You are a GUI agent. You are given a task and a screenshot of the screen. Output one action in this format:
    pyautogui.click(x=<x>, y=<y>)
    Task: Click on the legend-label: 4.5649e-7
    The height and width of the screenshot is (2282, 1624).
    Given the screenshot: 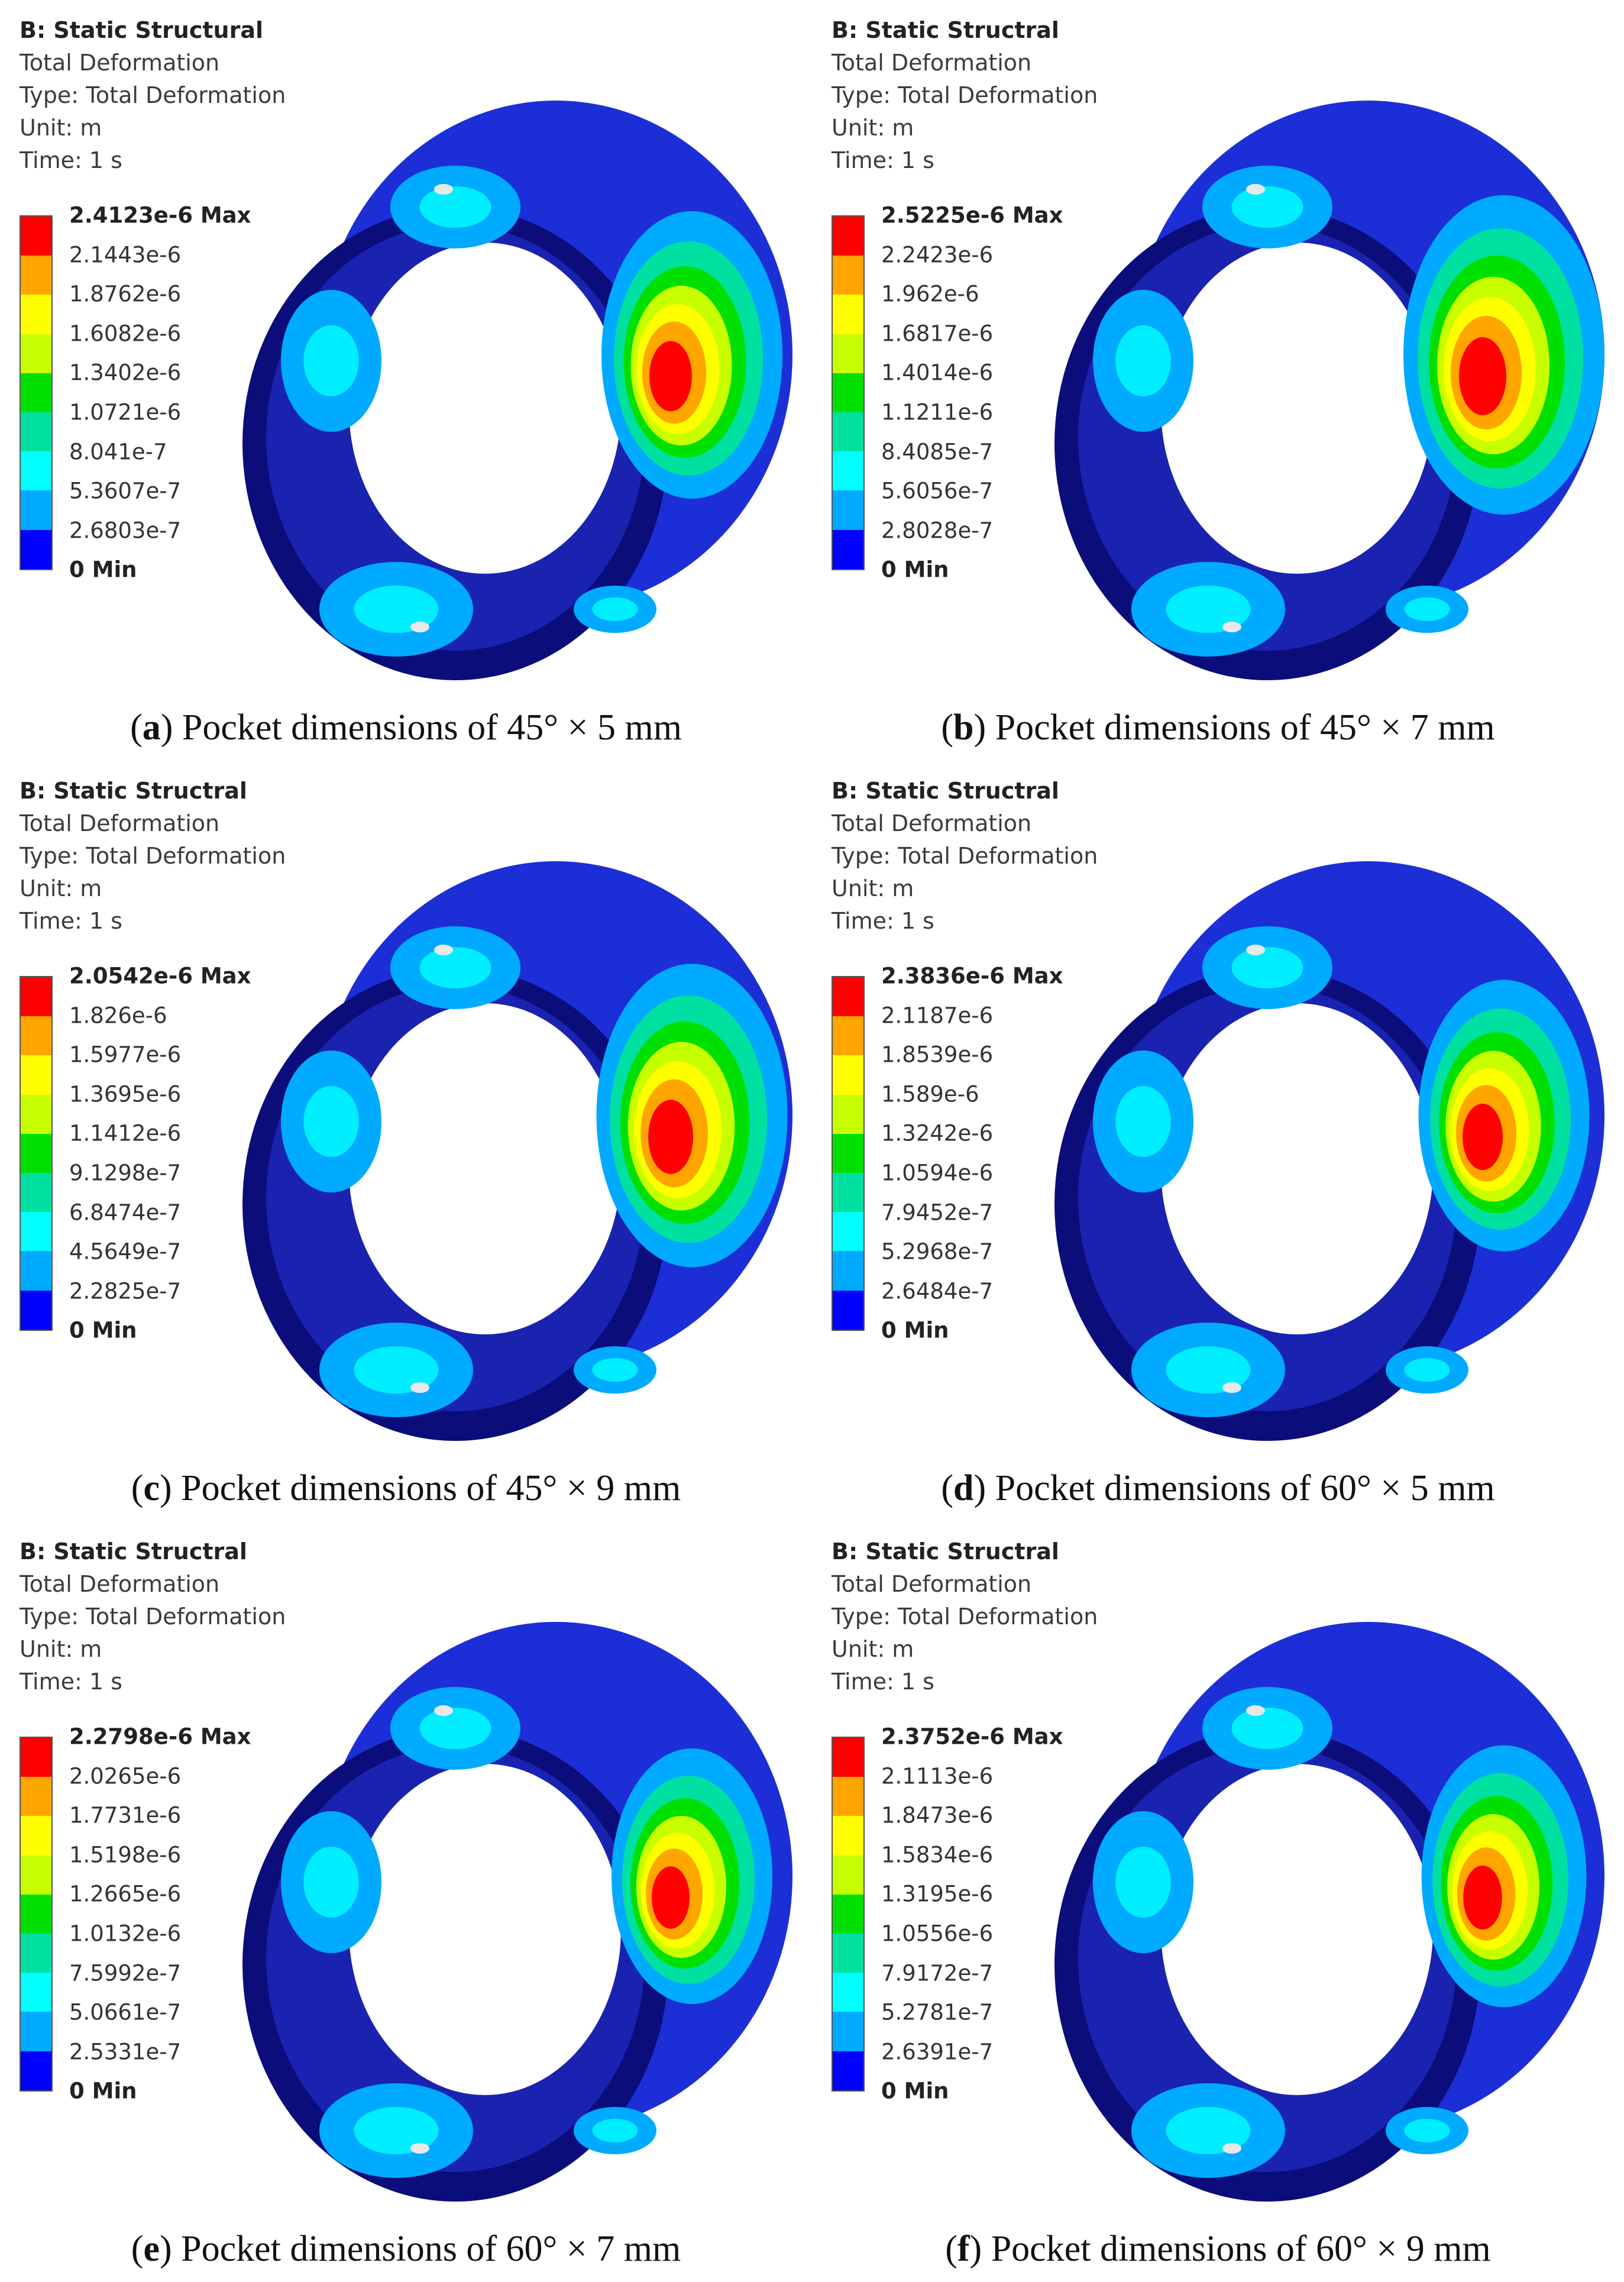 What is the action you would take?
    pyautogui.click(x=125, y=1252)
    